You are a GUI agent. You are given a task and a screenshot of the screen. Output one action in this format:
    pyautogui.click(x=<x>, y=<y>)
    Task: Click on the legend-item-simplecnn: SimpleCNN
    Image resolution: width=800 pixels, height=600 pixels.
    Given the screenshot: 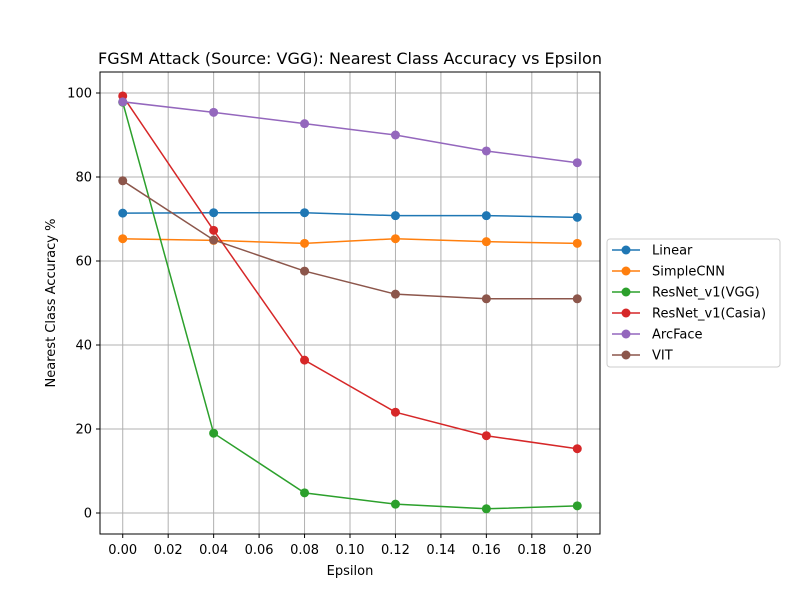 What is the action you would take?
    pyautogui.click(x=668, y=272)
    